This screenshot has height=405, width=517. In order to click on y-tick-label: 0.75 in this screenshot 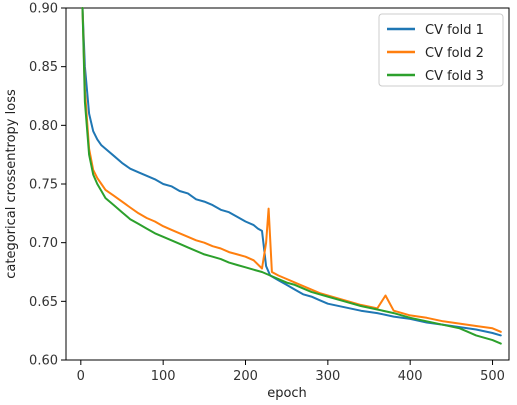, I will do `click(43, 185)`.